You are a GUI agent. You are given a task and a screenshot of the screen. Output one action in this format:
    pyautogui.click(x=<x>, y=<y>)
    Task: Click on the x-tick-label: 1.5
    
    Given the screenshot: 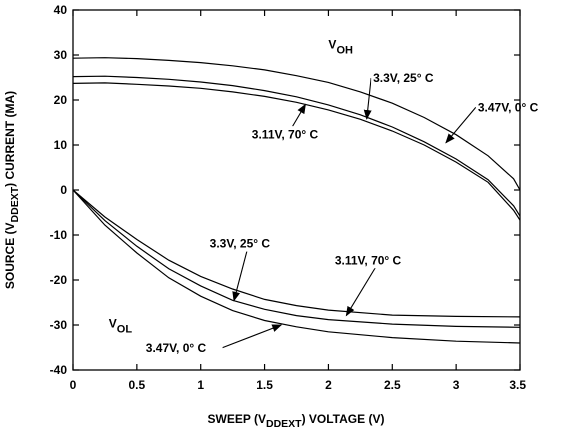 What is the action you would take?
    pyautogui.click(x=264, y=385)
    